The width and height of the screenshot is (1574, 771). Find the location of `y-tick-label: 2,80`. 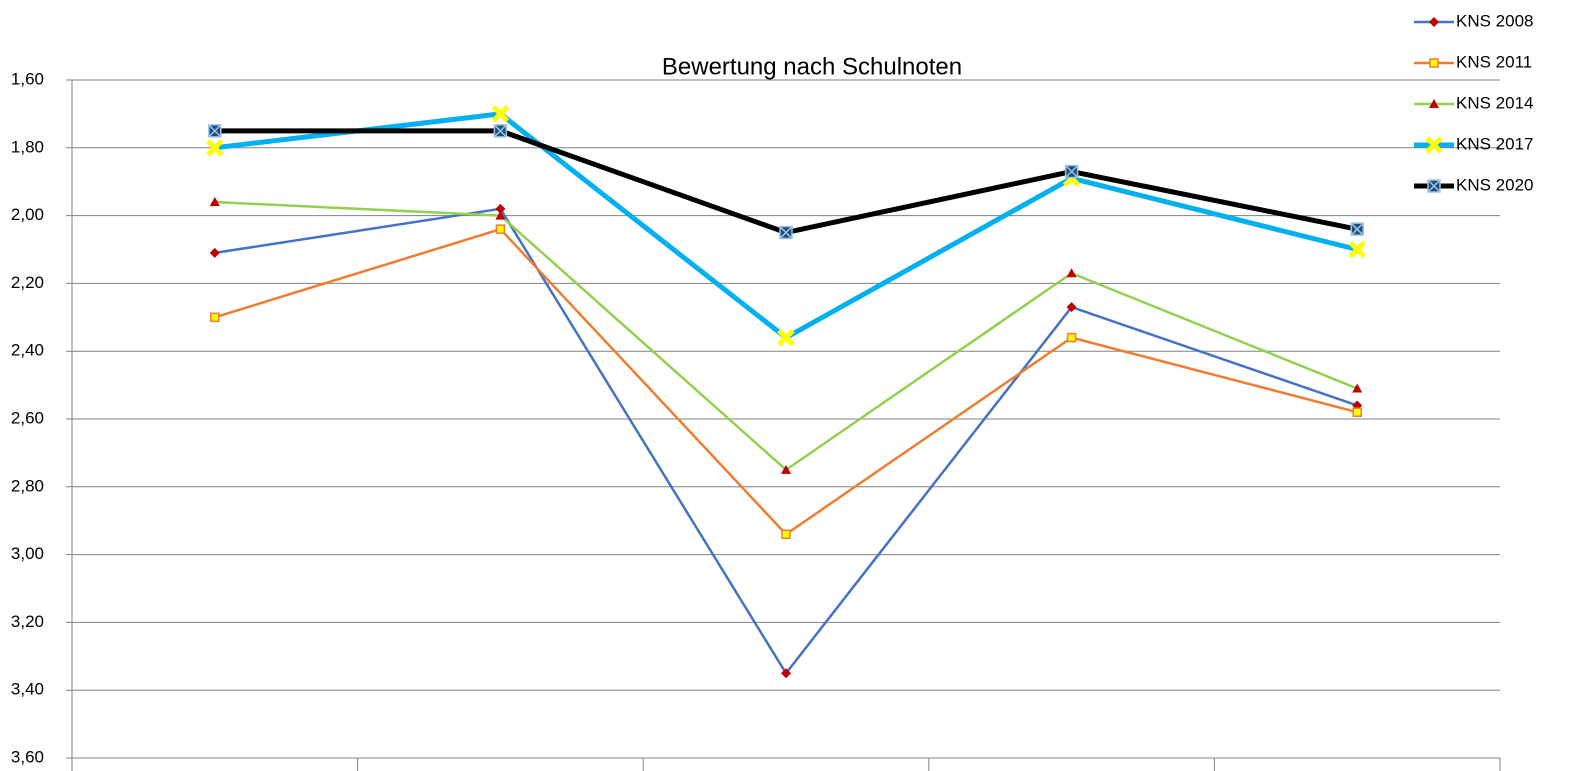

y-tick-label: 2,80 is located at coordinates (27, 485).